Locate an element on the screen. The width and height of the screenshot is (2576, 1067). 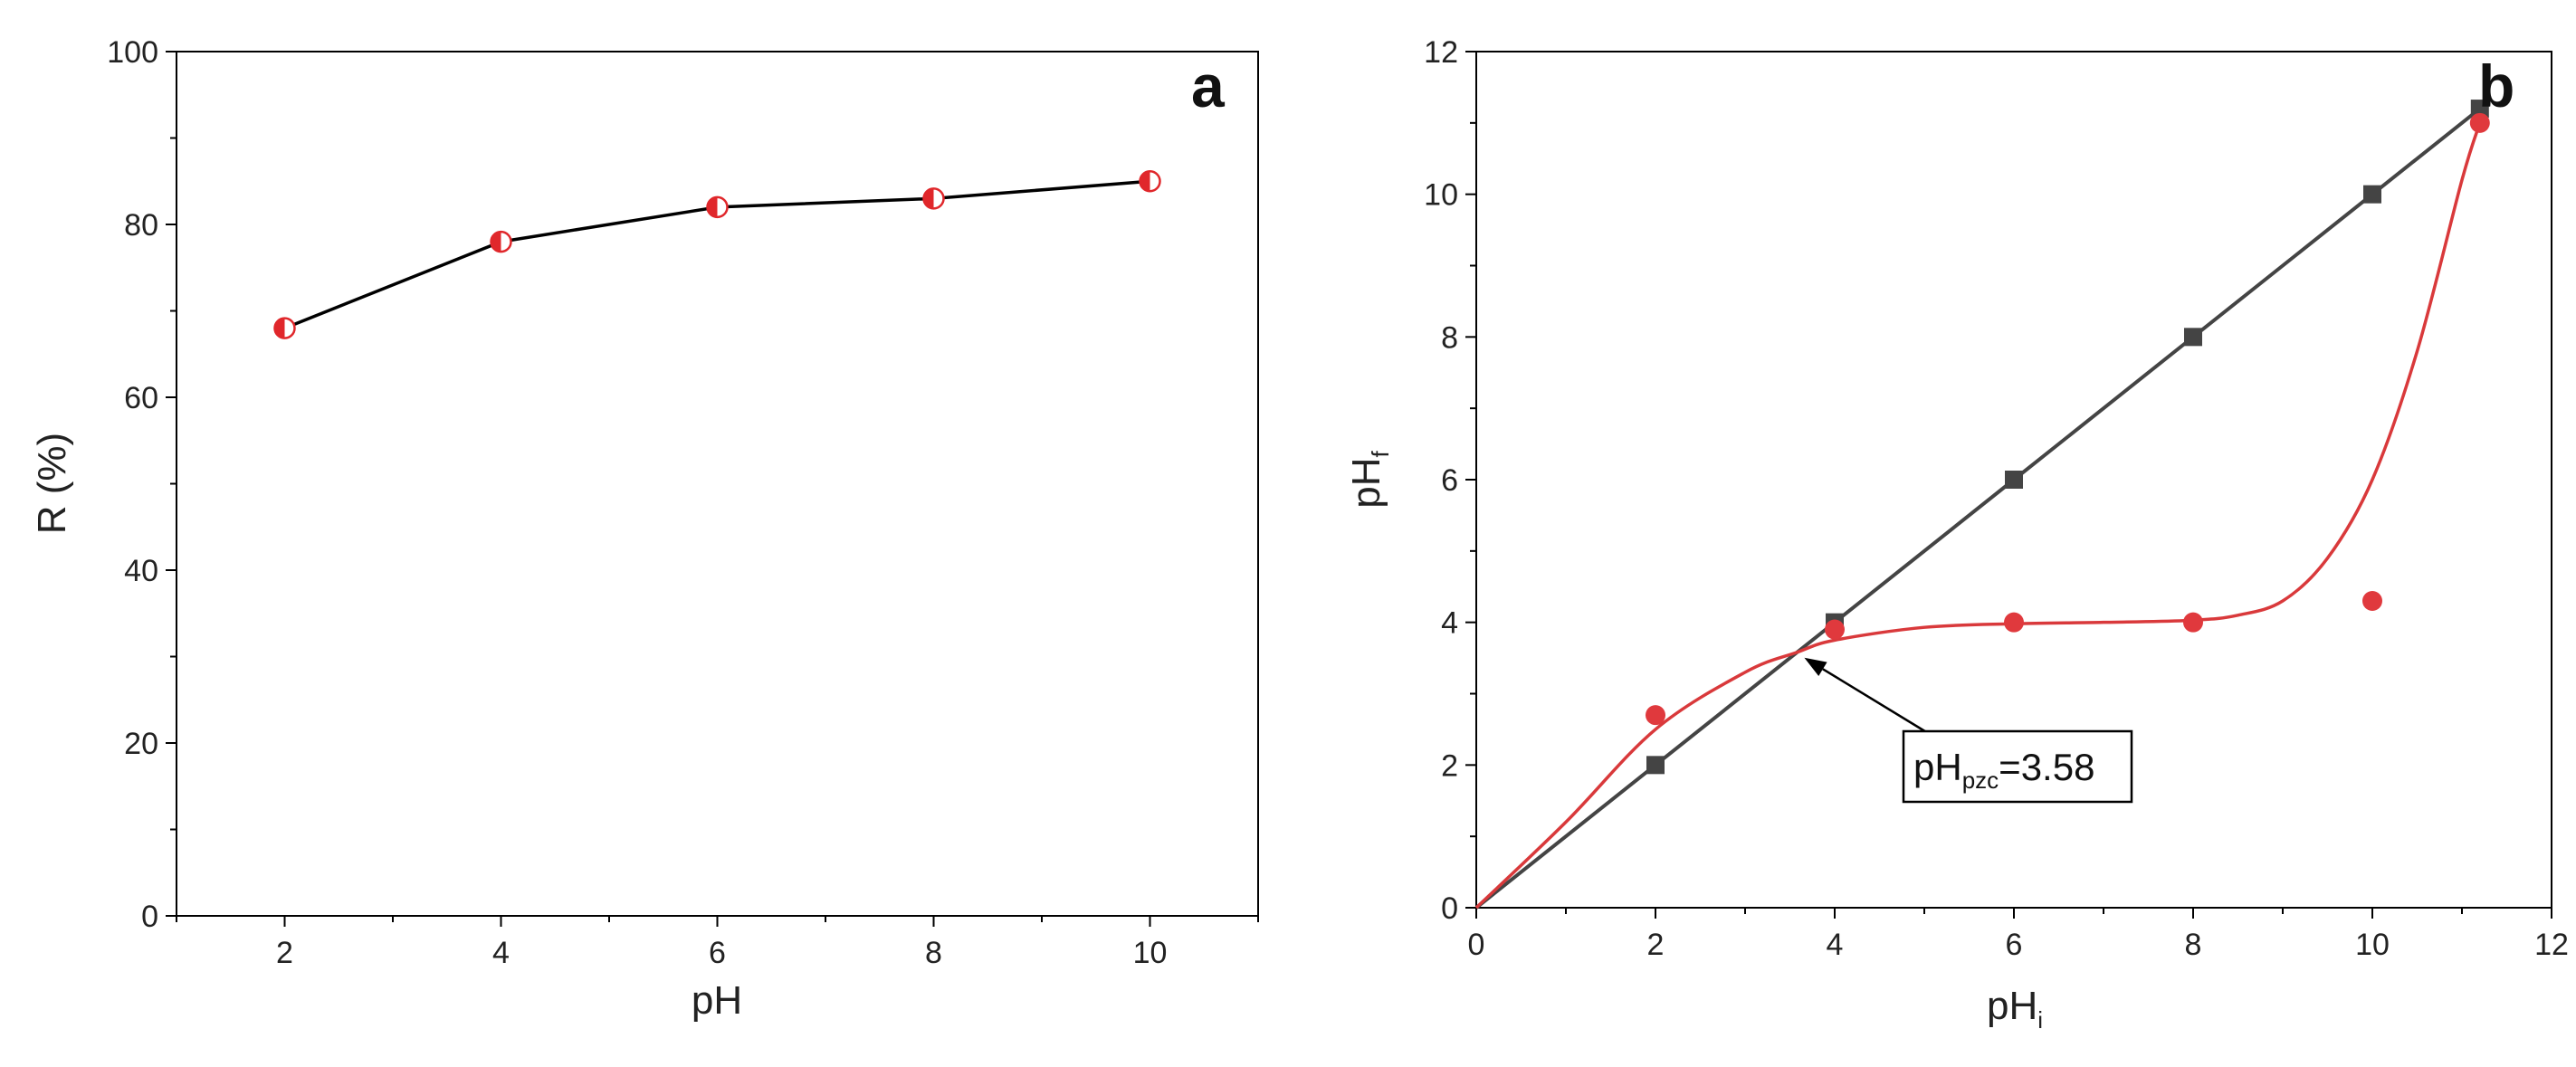
panel-b-x-tick-label: 8 is located at coordinates (2193, 945).